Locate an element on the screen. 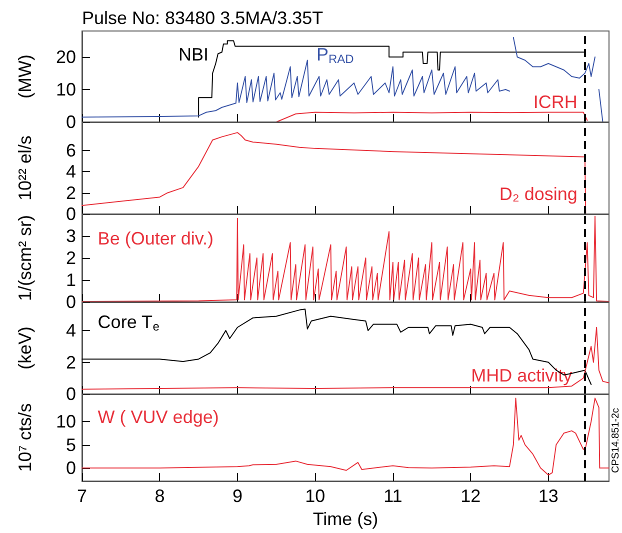  series-label: D₂ dosing is located at coordinates (538, 194).